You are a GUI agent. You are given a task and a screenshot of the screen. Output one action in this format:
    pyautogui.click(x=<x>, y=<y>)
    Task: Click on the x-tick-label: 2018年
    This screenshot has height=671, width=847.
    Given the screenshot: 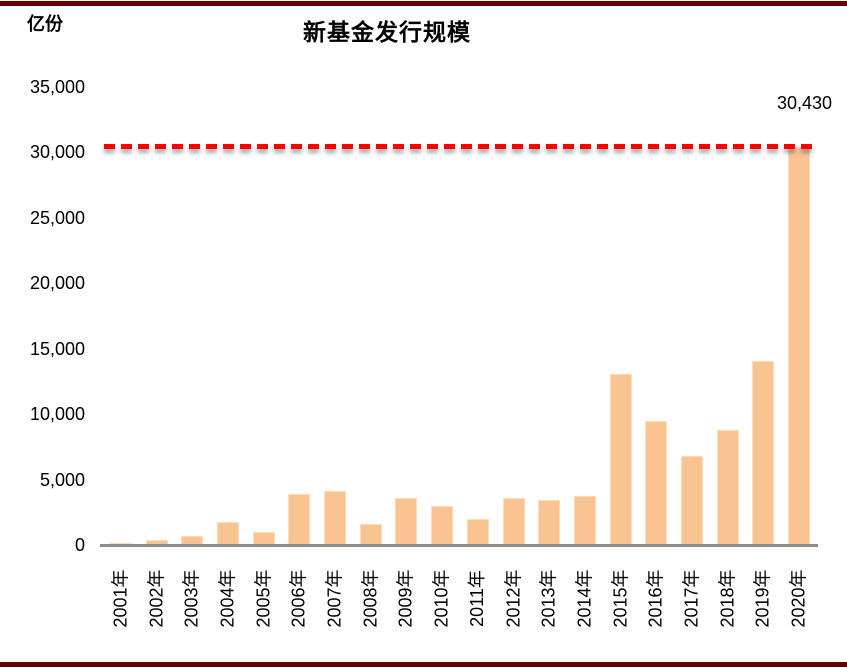 What is the action you would take?
    pyautogui.click(x=727, y=598)
    